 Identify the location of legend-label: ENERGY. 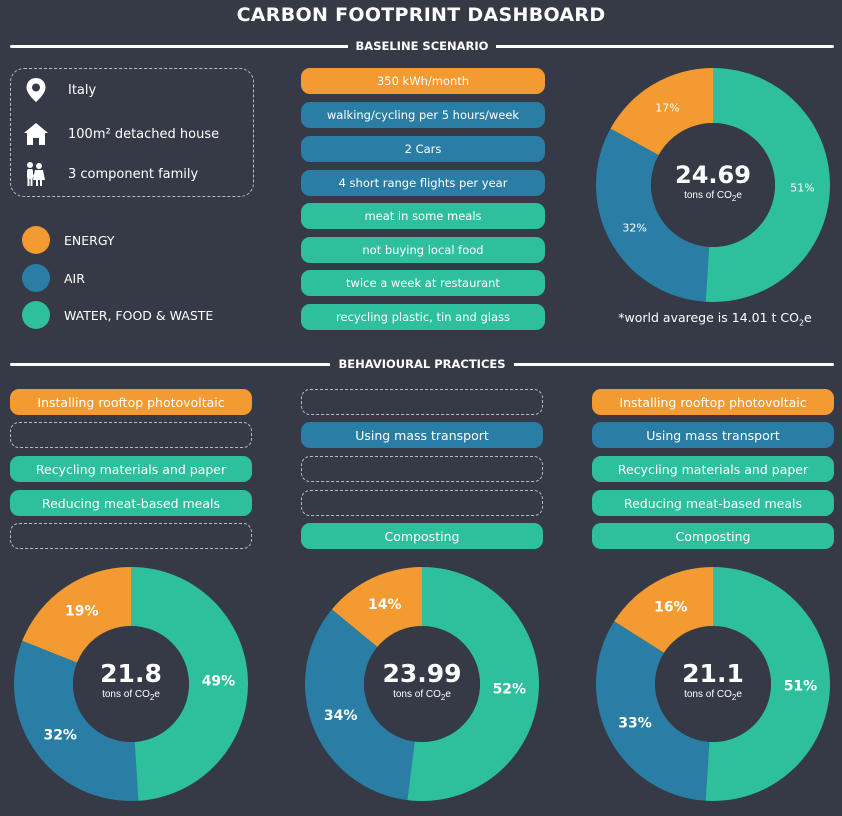
(89, 240).